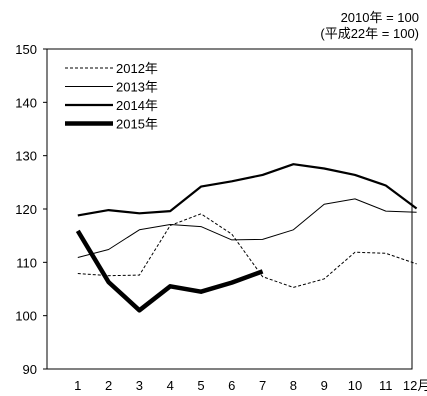 The image size is (427, 396). I want to click on legend-label: 2014年, so click(137, 105).